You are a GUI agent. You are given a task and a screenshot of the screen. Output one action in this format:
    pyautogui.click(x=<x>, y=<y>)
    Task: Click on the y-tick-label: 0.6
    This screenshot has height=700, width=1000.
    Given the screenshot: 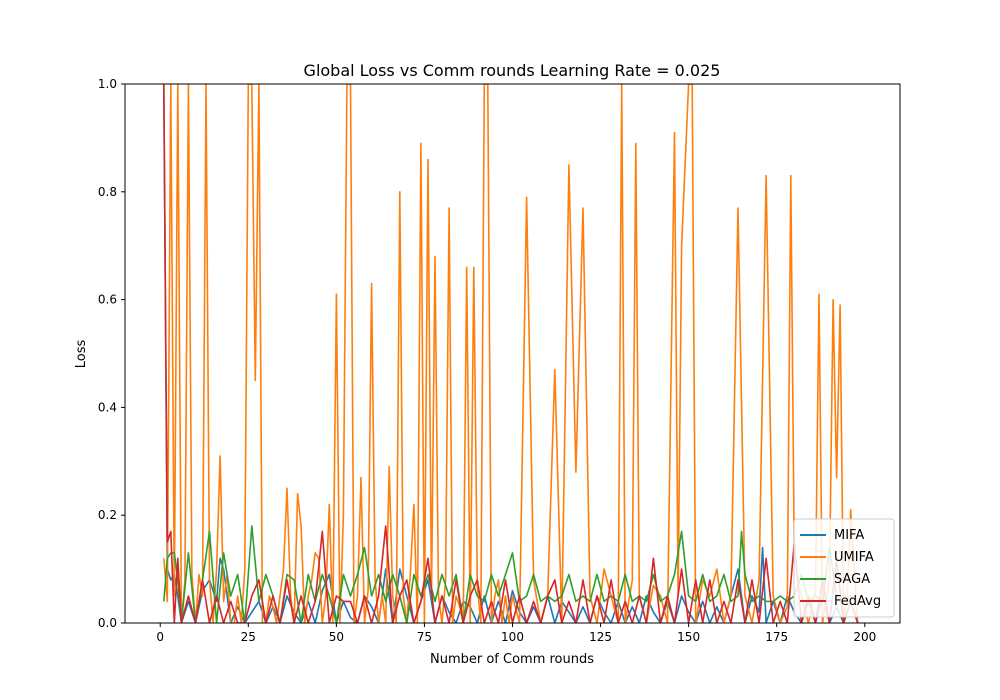 What is the action you would take?
    pyautogui.click(x=107, y=300)
    